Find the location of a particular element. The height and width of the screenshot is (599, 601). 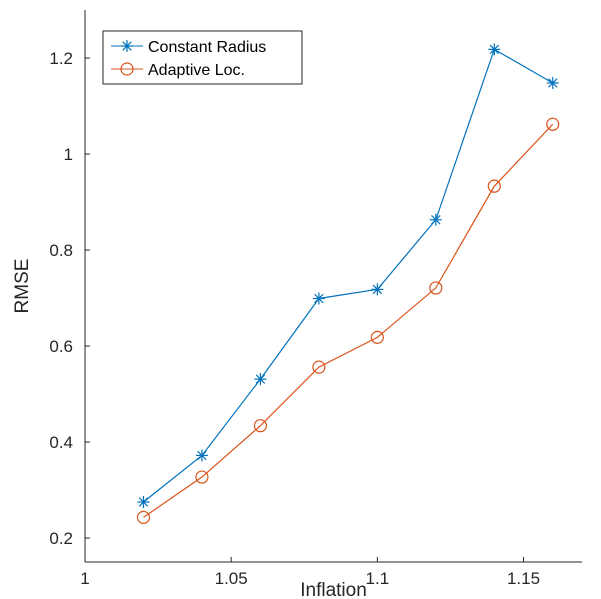

y-tick-label: 0.4 is located at coordinates (61, 442).